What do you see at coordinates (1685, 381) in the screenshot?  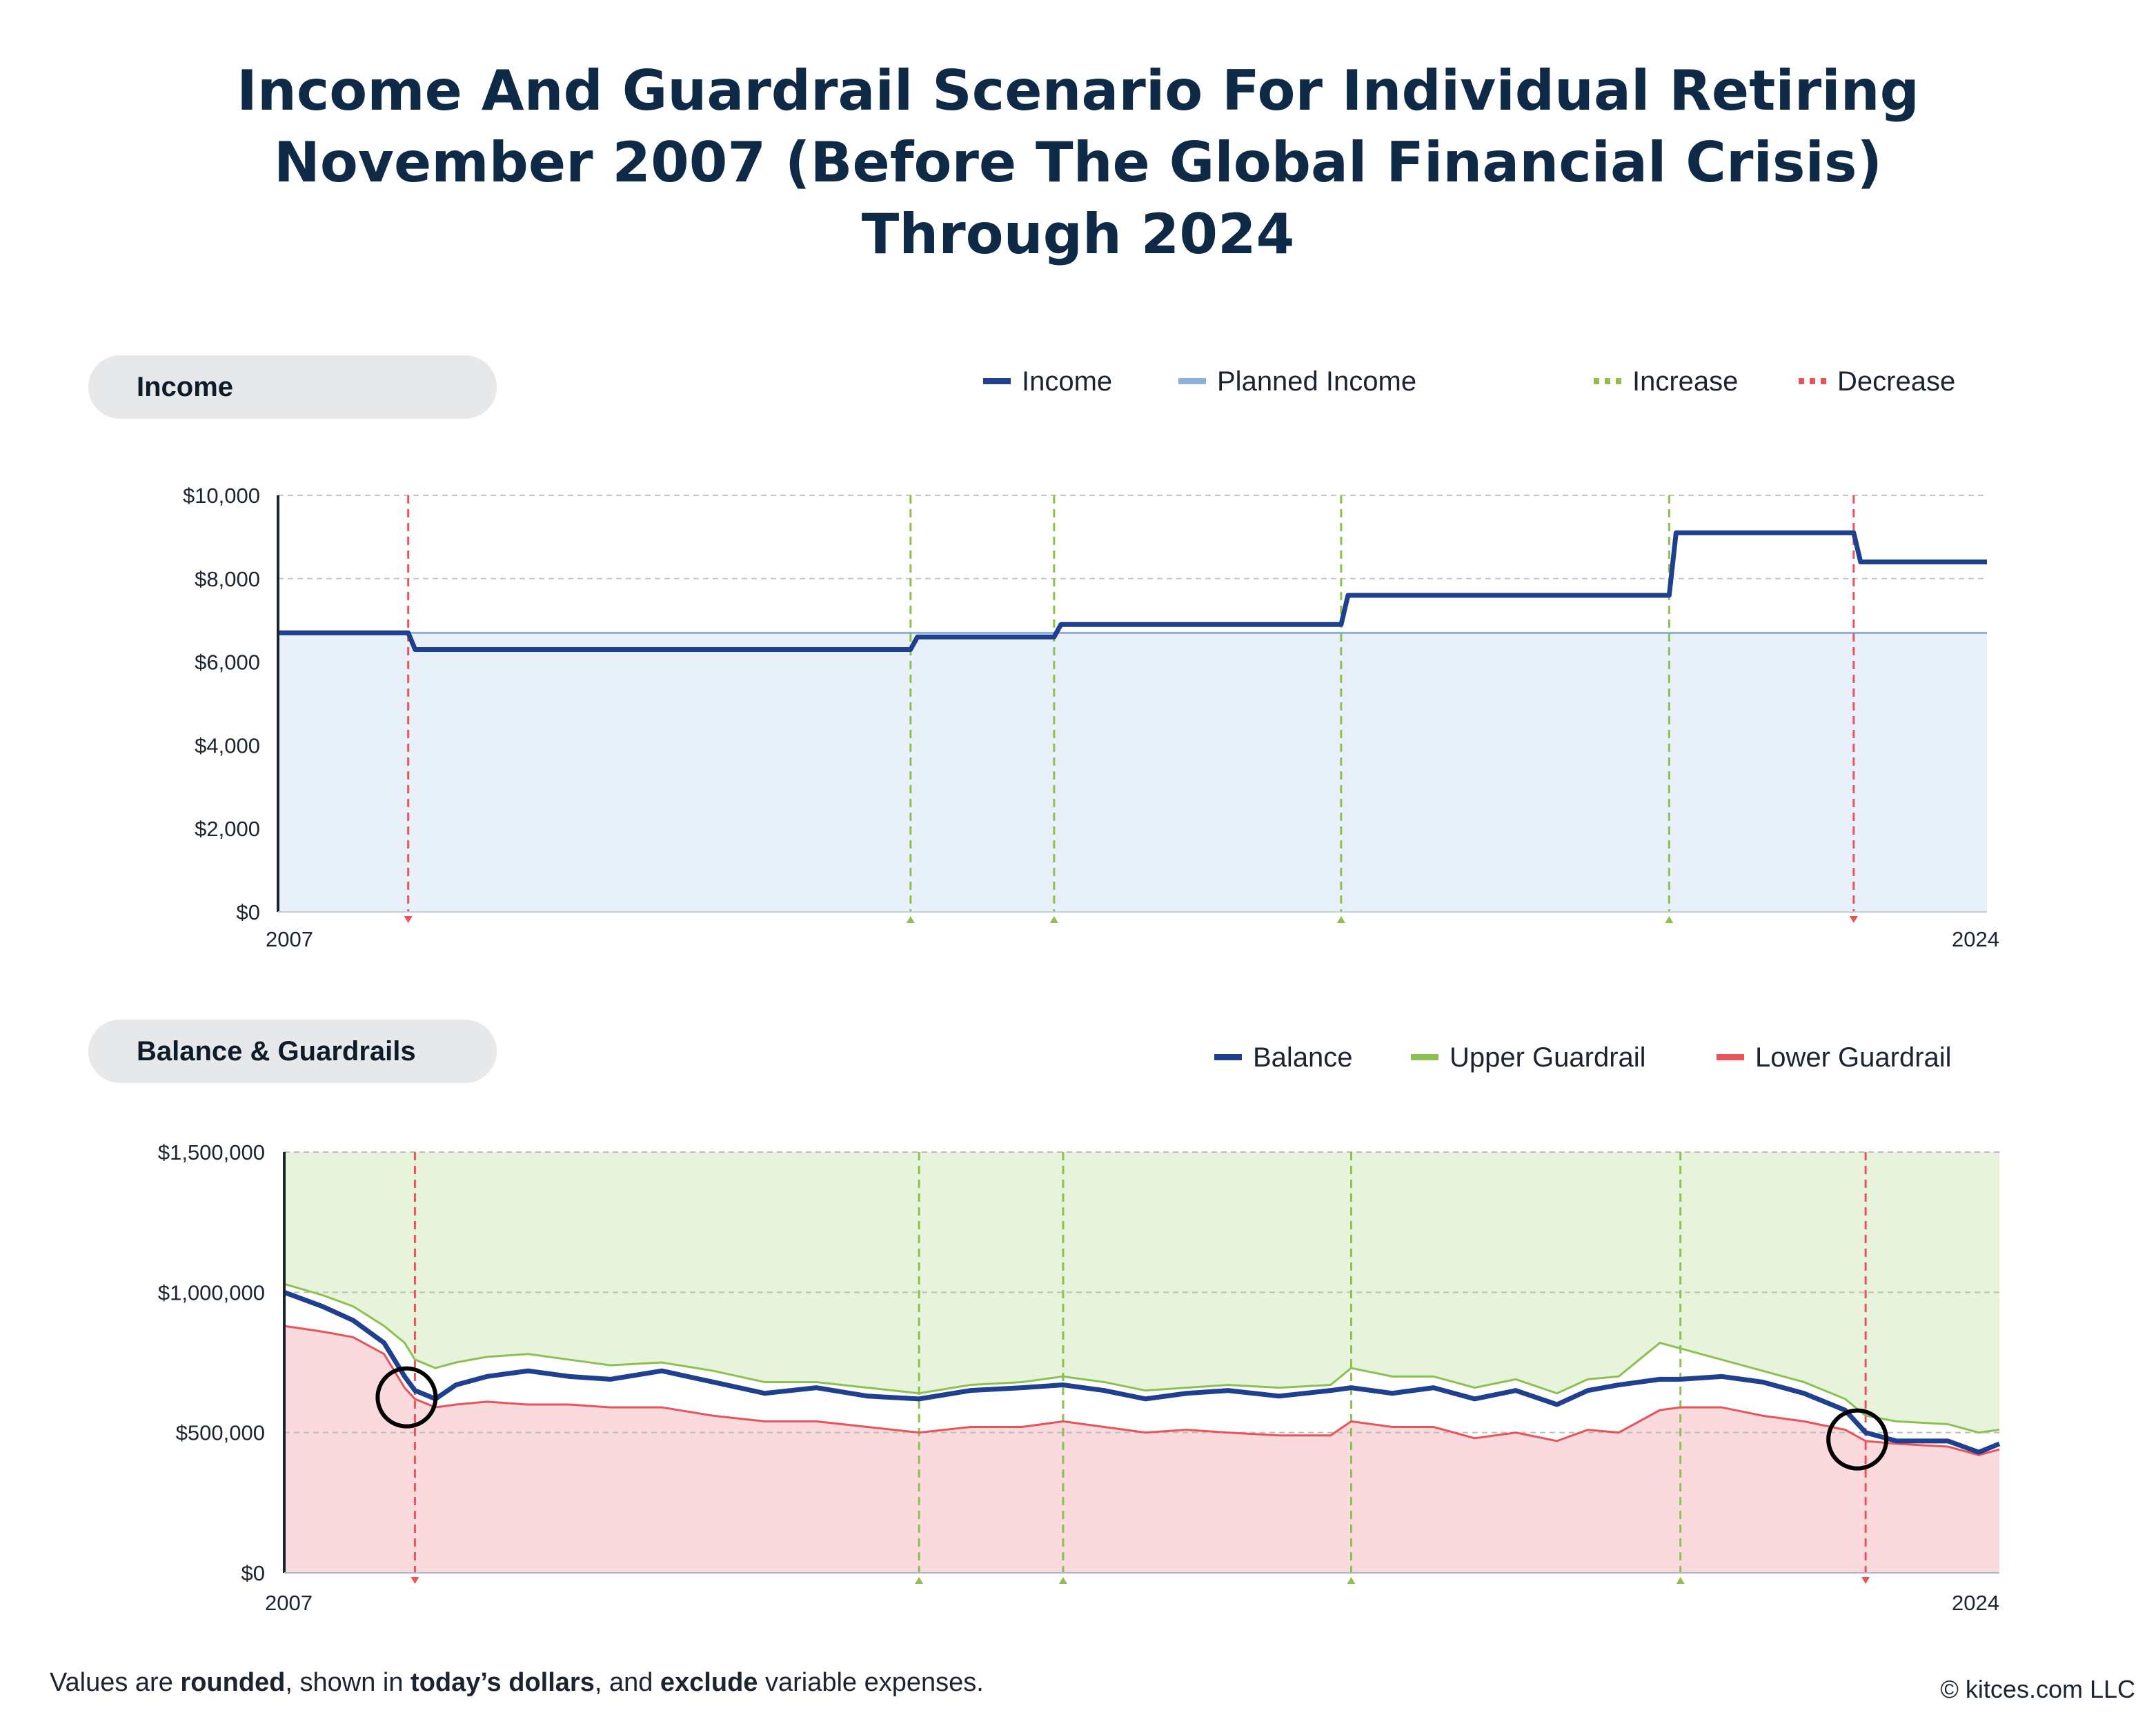 I see `legend-increase-text: Increase` at bounding box center [1685, 381].